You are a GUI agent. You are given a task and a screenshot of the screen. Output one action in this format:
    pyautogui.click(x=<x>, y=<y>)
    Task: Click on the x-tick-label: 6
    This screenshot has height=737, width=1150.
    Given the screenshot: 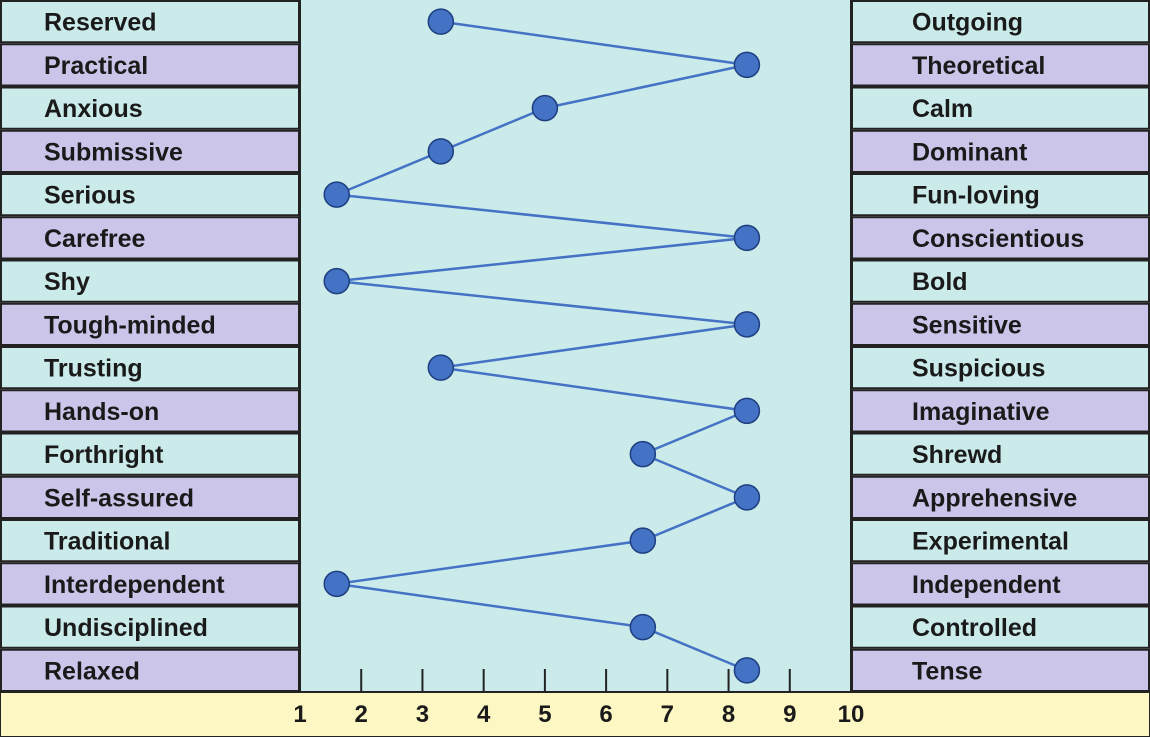 What is the action you would take?
    pyautogui.click(x=605, y=714)
    